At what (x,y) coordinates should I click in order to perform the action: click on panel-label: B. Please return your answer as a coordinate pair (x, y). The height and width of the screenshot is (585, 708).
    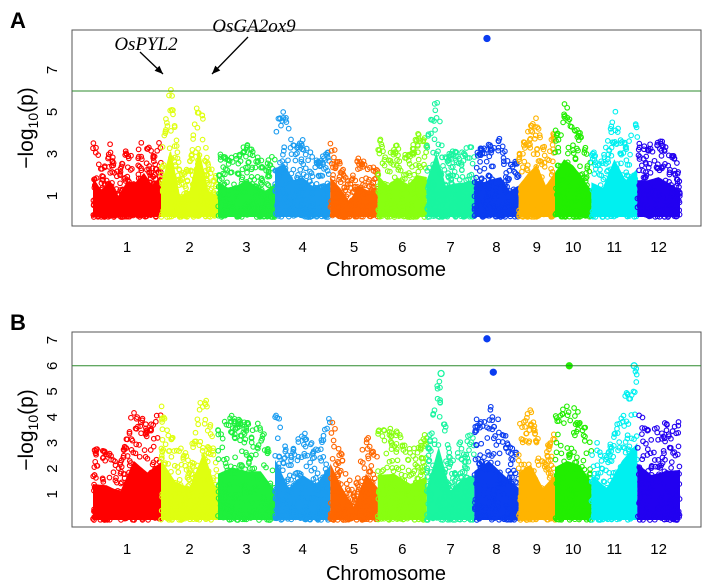
    Looking at the image, I should click on (18, 322).